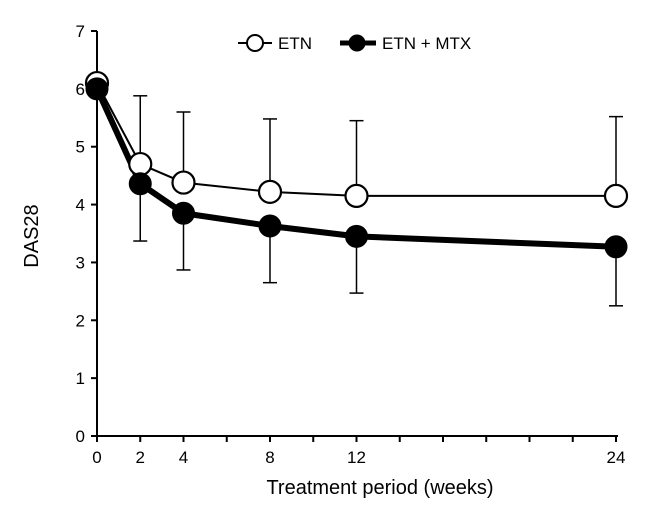 Image resolution: width=654 pixels, height=508 pixels. Describe the element at coordinates (269, 457) in the screenshot. I see `x-tick-label: 8` at that location.